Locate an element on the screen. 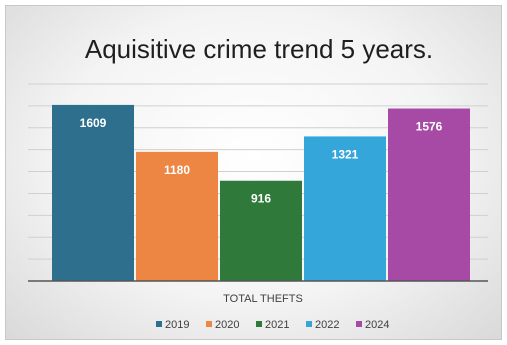 The height and width of the screenshot is (345, 507). legend-swatch-2024 is located at coordinates (359, 324).